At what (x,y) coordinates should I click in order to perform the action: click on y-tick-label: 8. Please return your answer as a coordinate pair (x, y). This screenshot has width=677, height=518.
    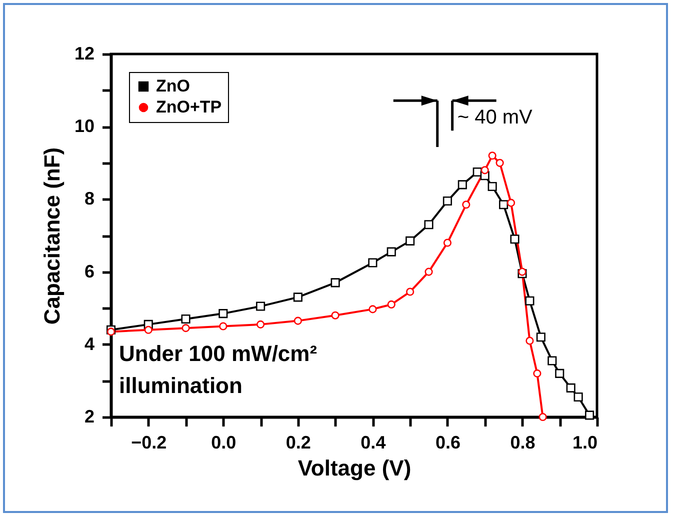
    Looking at the image, I should click on (89, 198).